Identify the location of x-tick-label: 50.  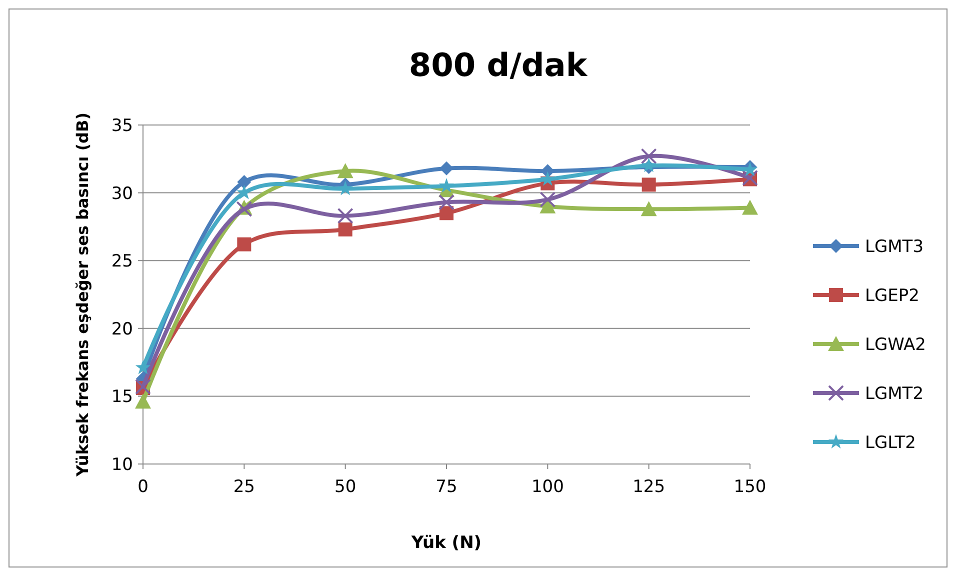
(345, 487).